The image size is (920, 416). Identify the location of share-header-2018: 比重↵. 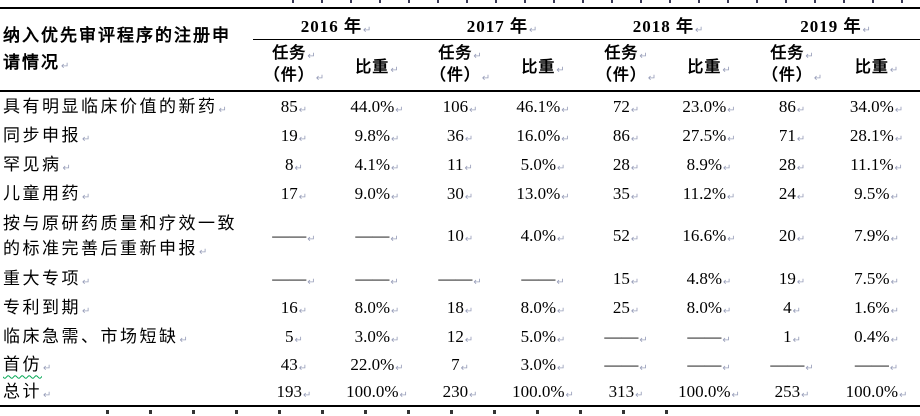
(709, 65).